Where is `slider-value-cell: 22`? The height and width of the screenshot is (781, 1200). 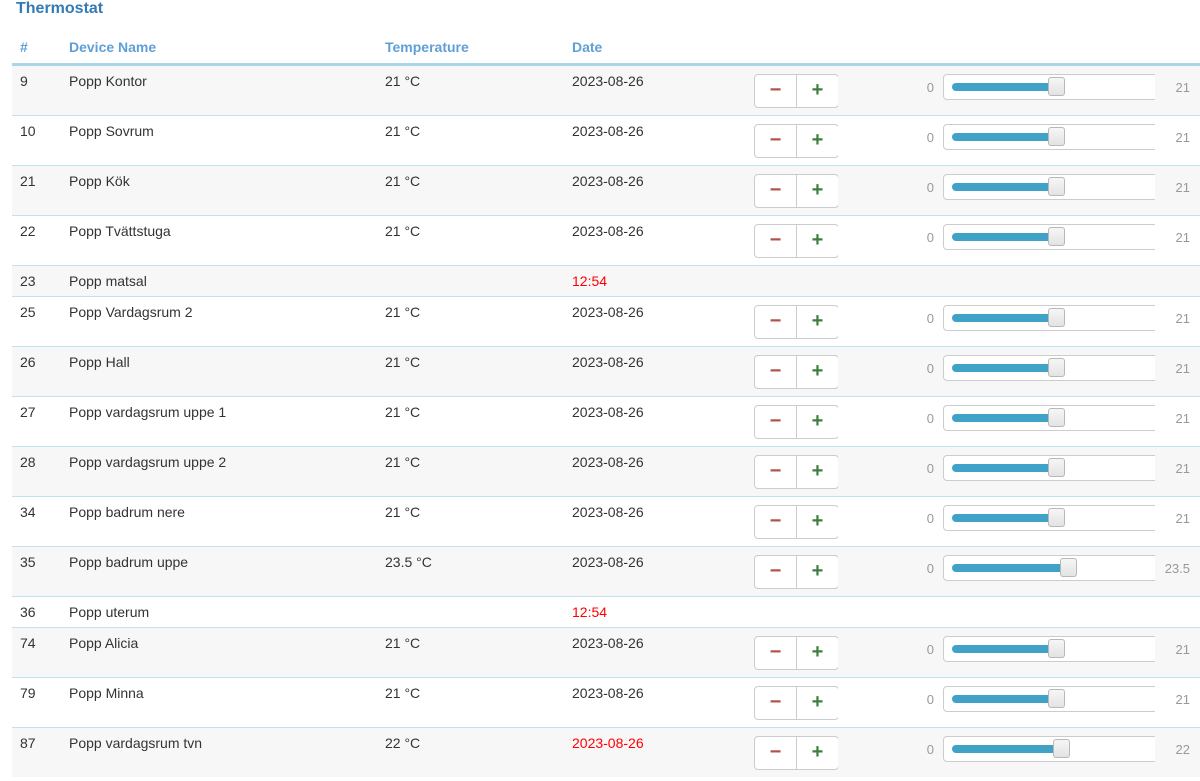
slider-value-cell: 22 is located at coordinates (1177, 753).